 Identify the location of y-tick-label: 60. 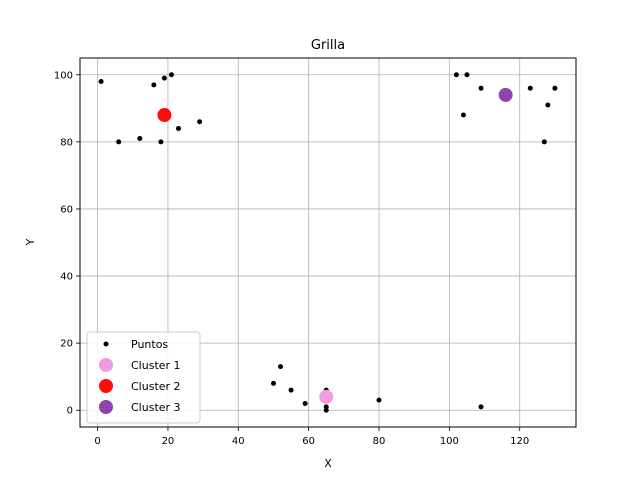
(66, 209).